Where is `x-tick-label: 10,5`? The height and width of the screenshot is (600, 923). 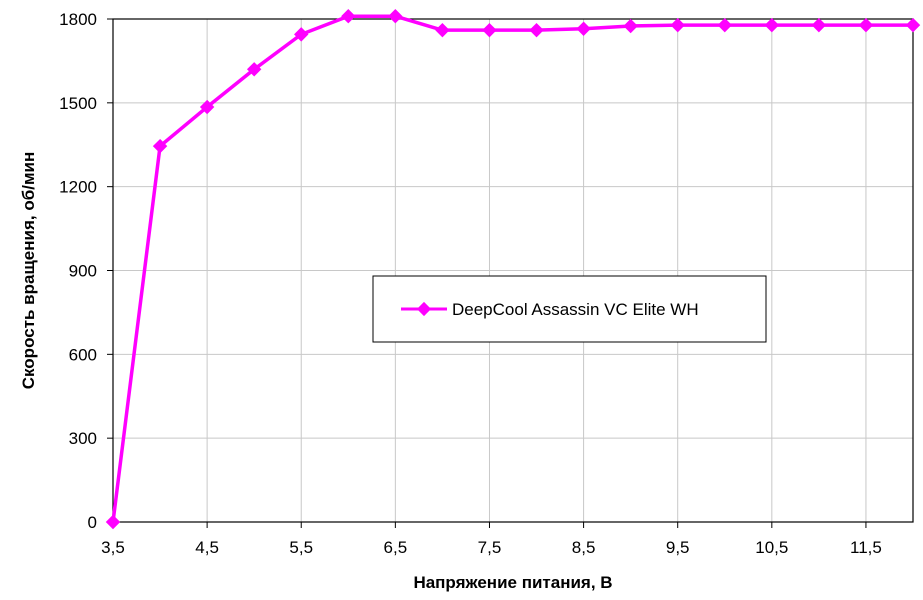 x-tick-label: 10,5 is located at coordinates (771, 547).